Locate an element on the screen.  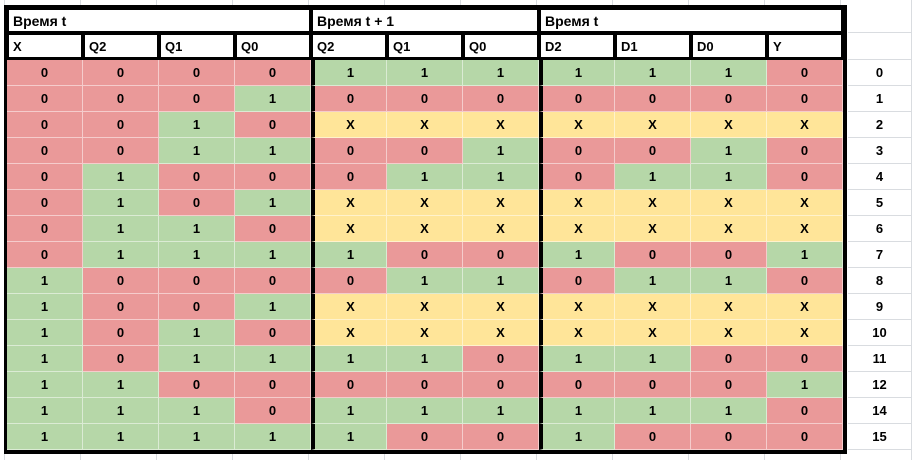
row-number-cell: 5 is located at coordinates (879, 203).